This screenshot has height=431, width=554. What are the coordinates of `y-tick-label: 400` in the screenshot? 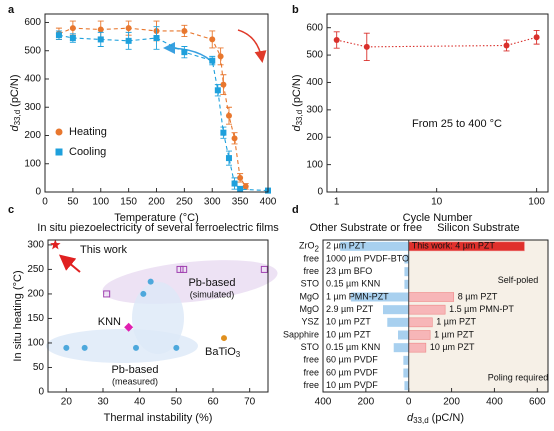 It's located at (32, 79).